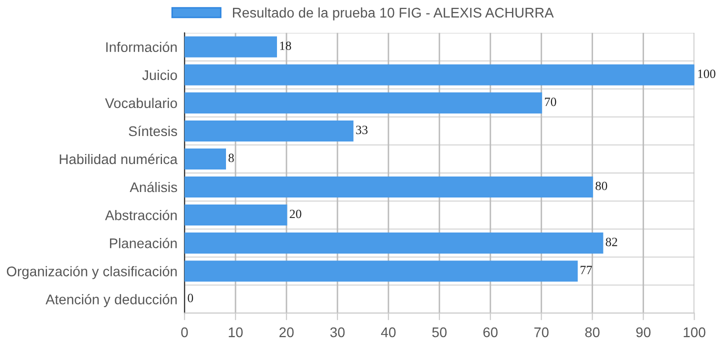  I want to click on x-tick-label: 80, so click(592, 332).